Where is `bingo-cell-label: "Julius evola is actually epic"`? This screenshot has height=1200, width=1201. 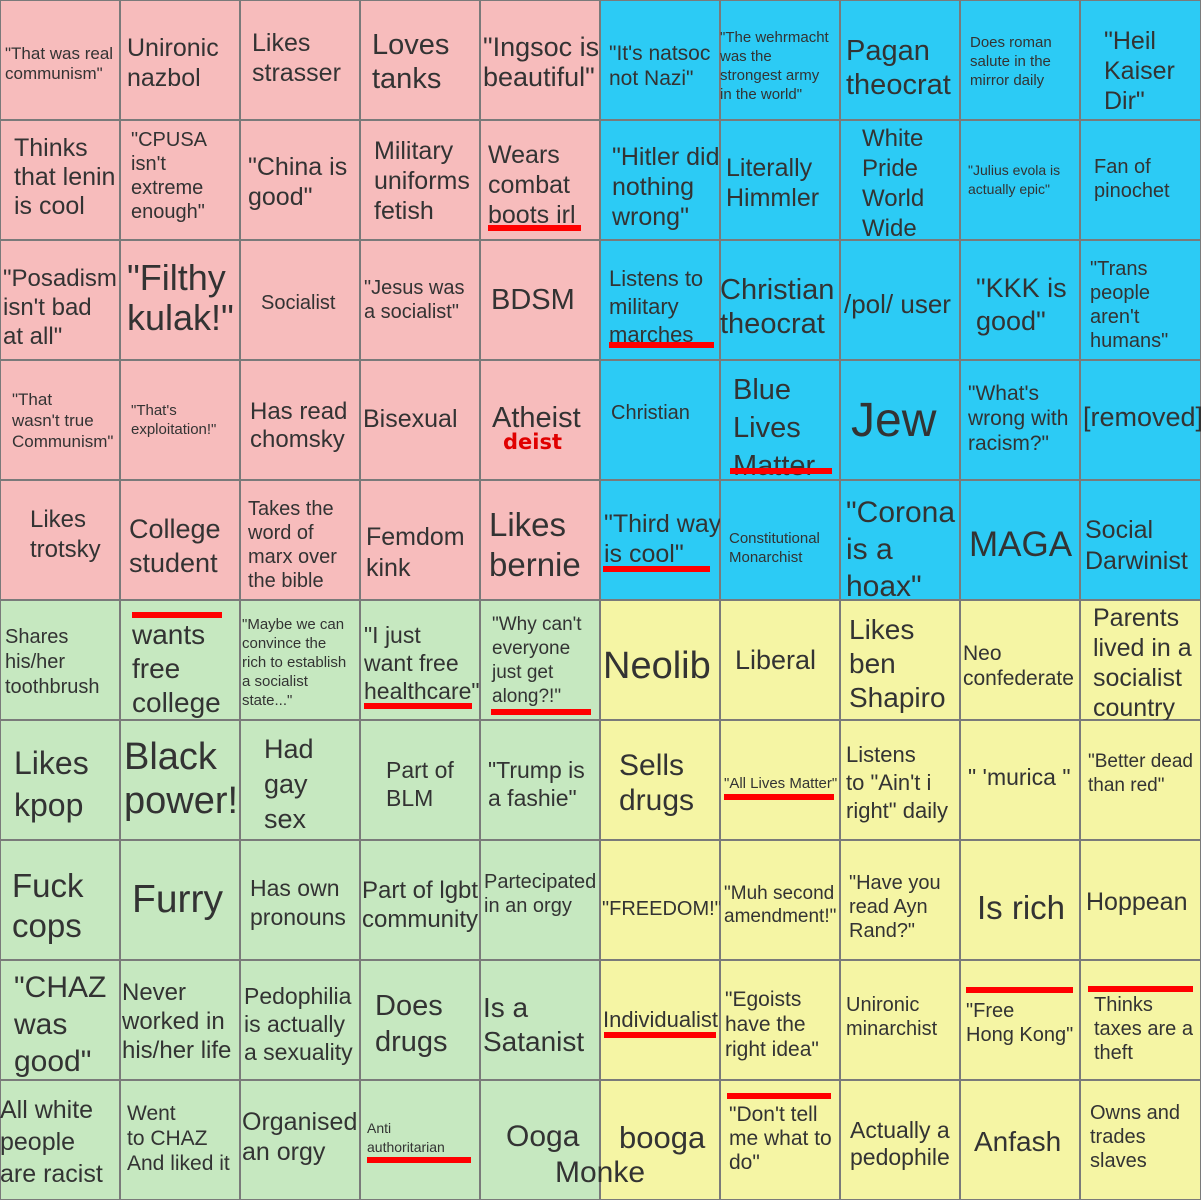 bingo-cell-label: "Julius evola is actually epic" is located at coordinates (1014, 179).